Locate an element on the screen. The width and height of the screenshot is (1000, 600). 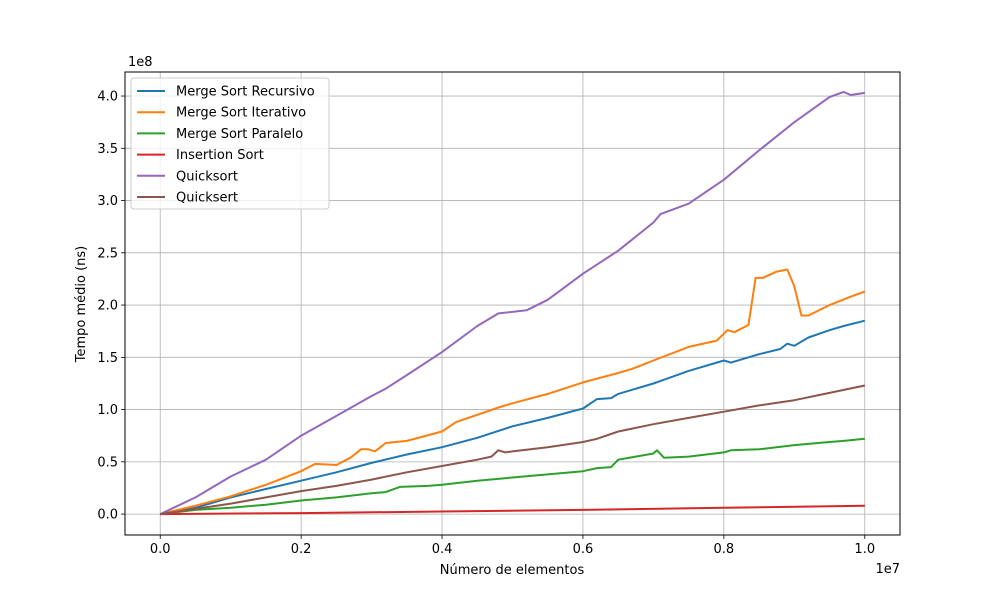
y-tick-label: 2.0 is located at coordinates (107, 306).